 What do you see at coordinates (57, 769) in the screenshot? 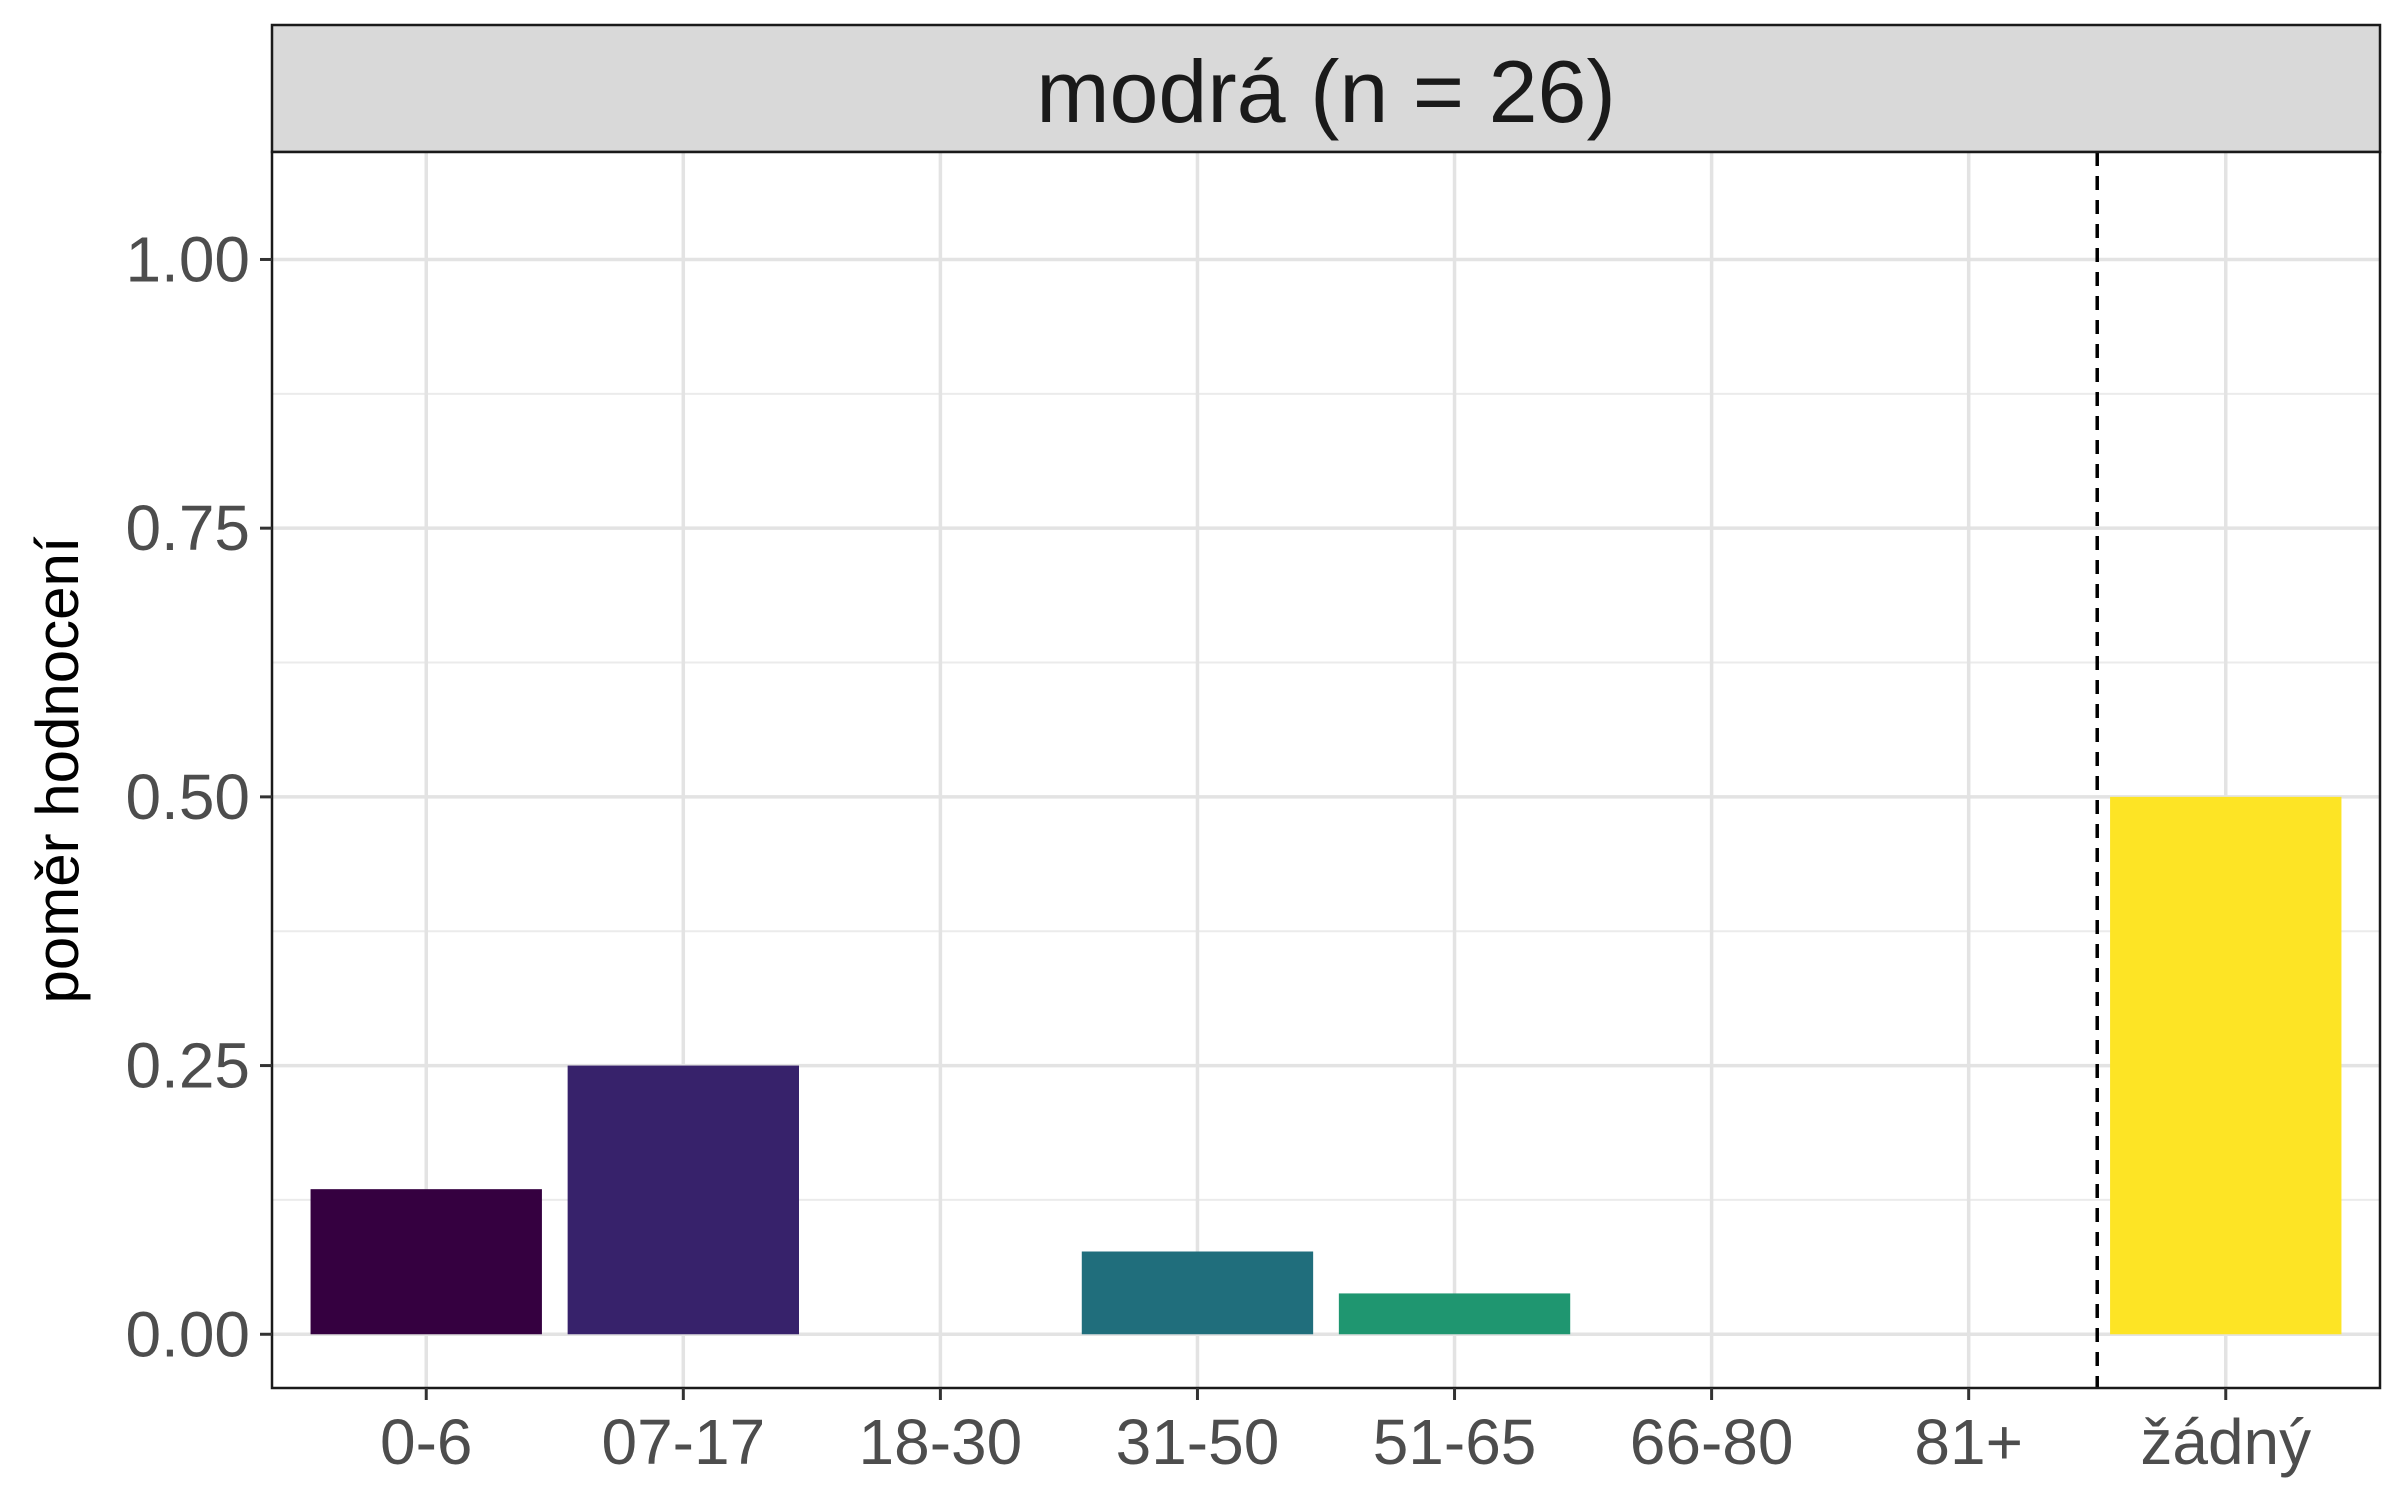
I see `y-axis-title: poměr hodnocení` at bounding box center [57, 769].